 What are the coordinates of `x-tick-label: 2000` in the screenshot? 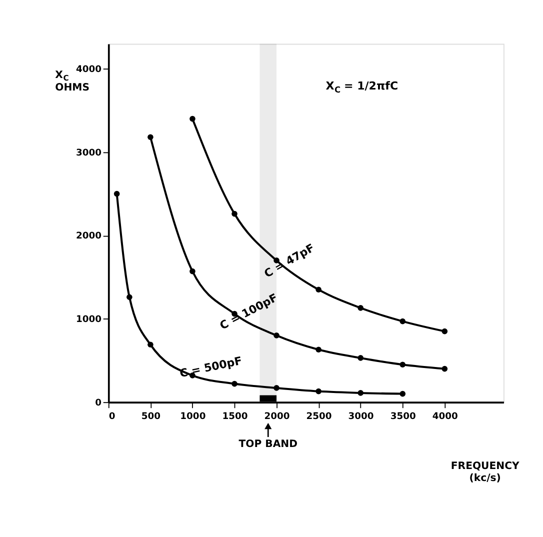 It's located at (277, 416).